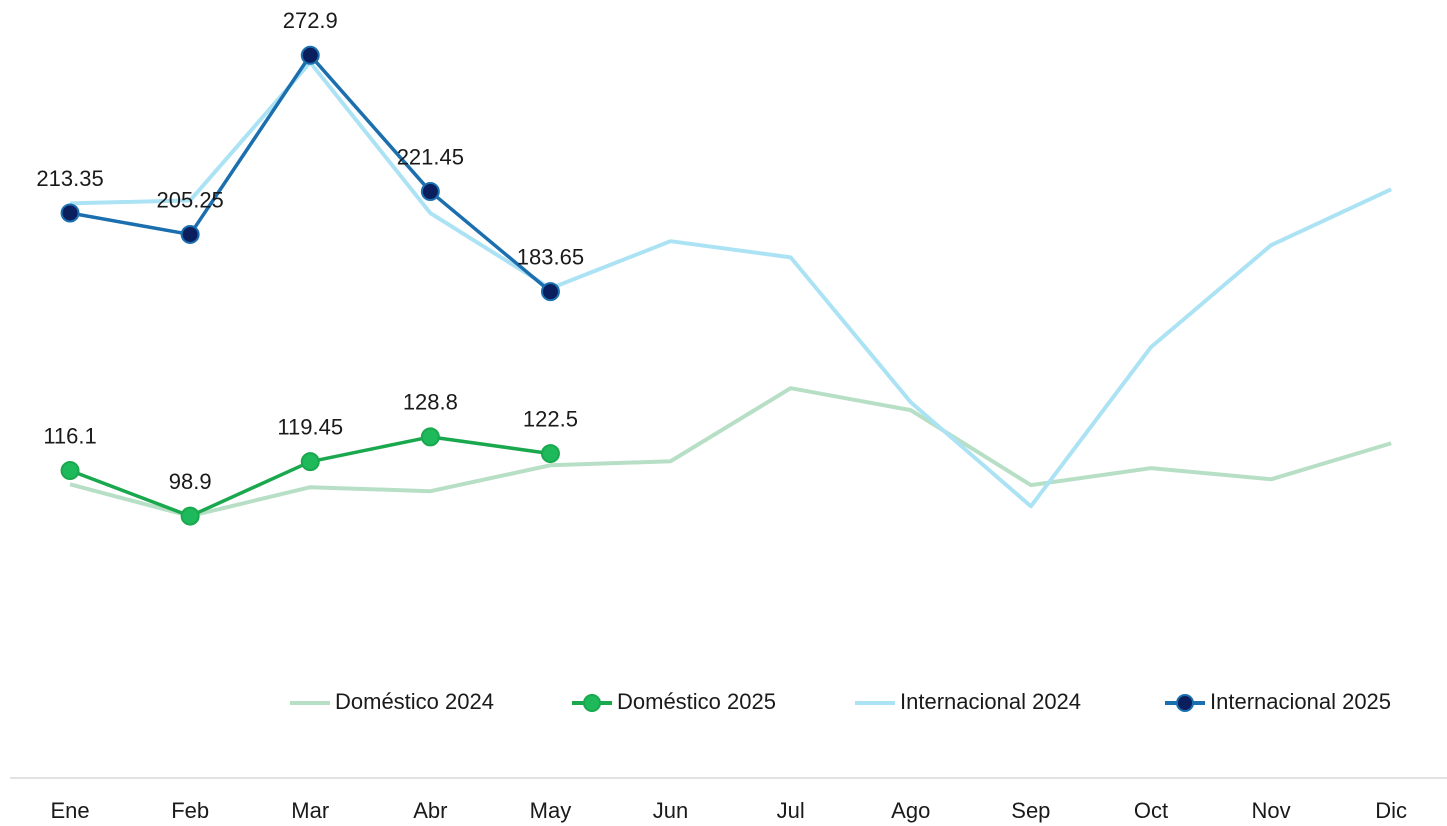 This screenshot has height=826, width=1447. I want to click on legend-label: Doméstico 2024, so click(414, 701).